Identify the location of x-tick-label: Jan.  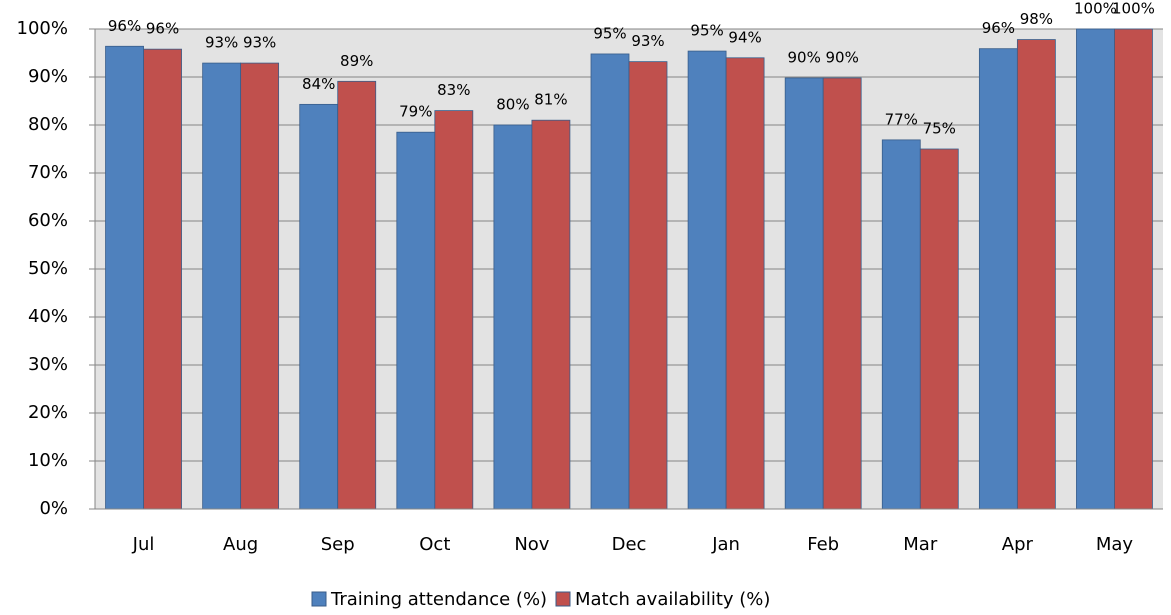
(725, 544).